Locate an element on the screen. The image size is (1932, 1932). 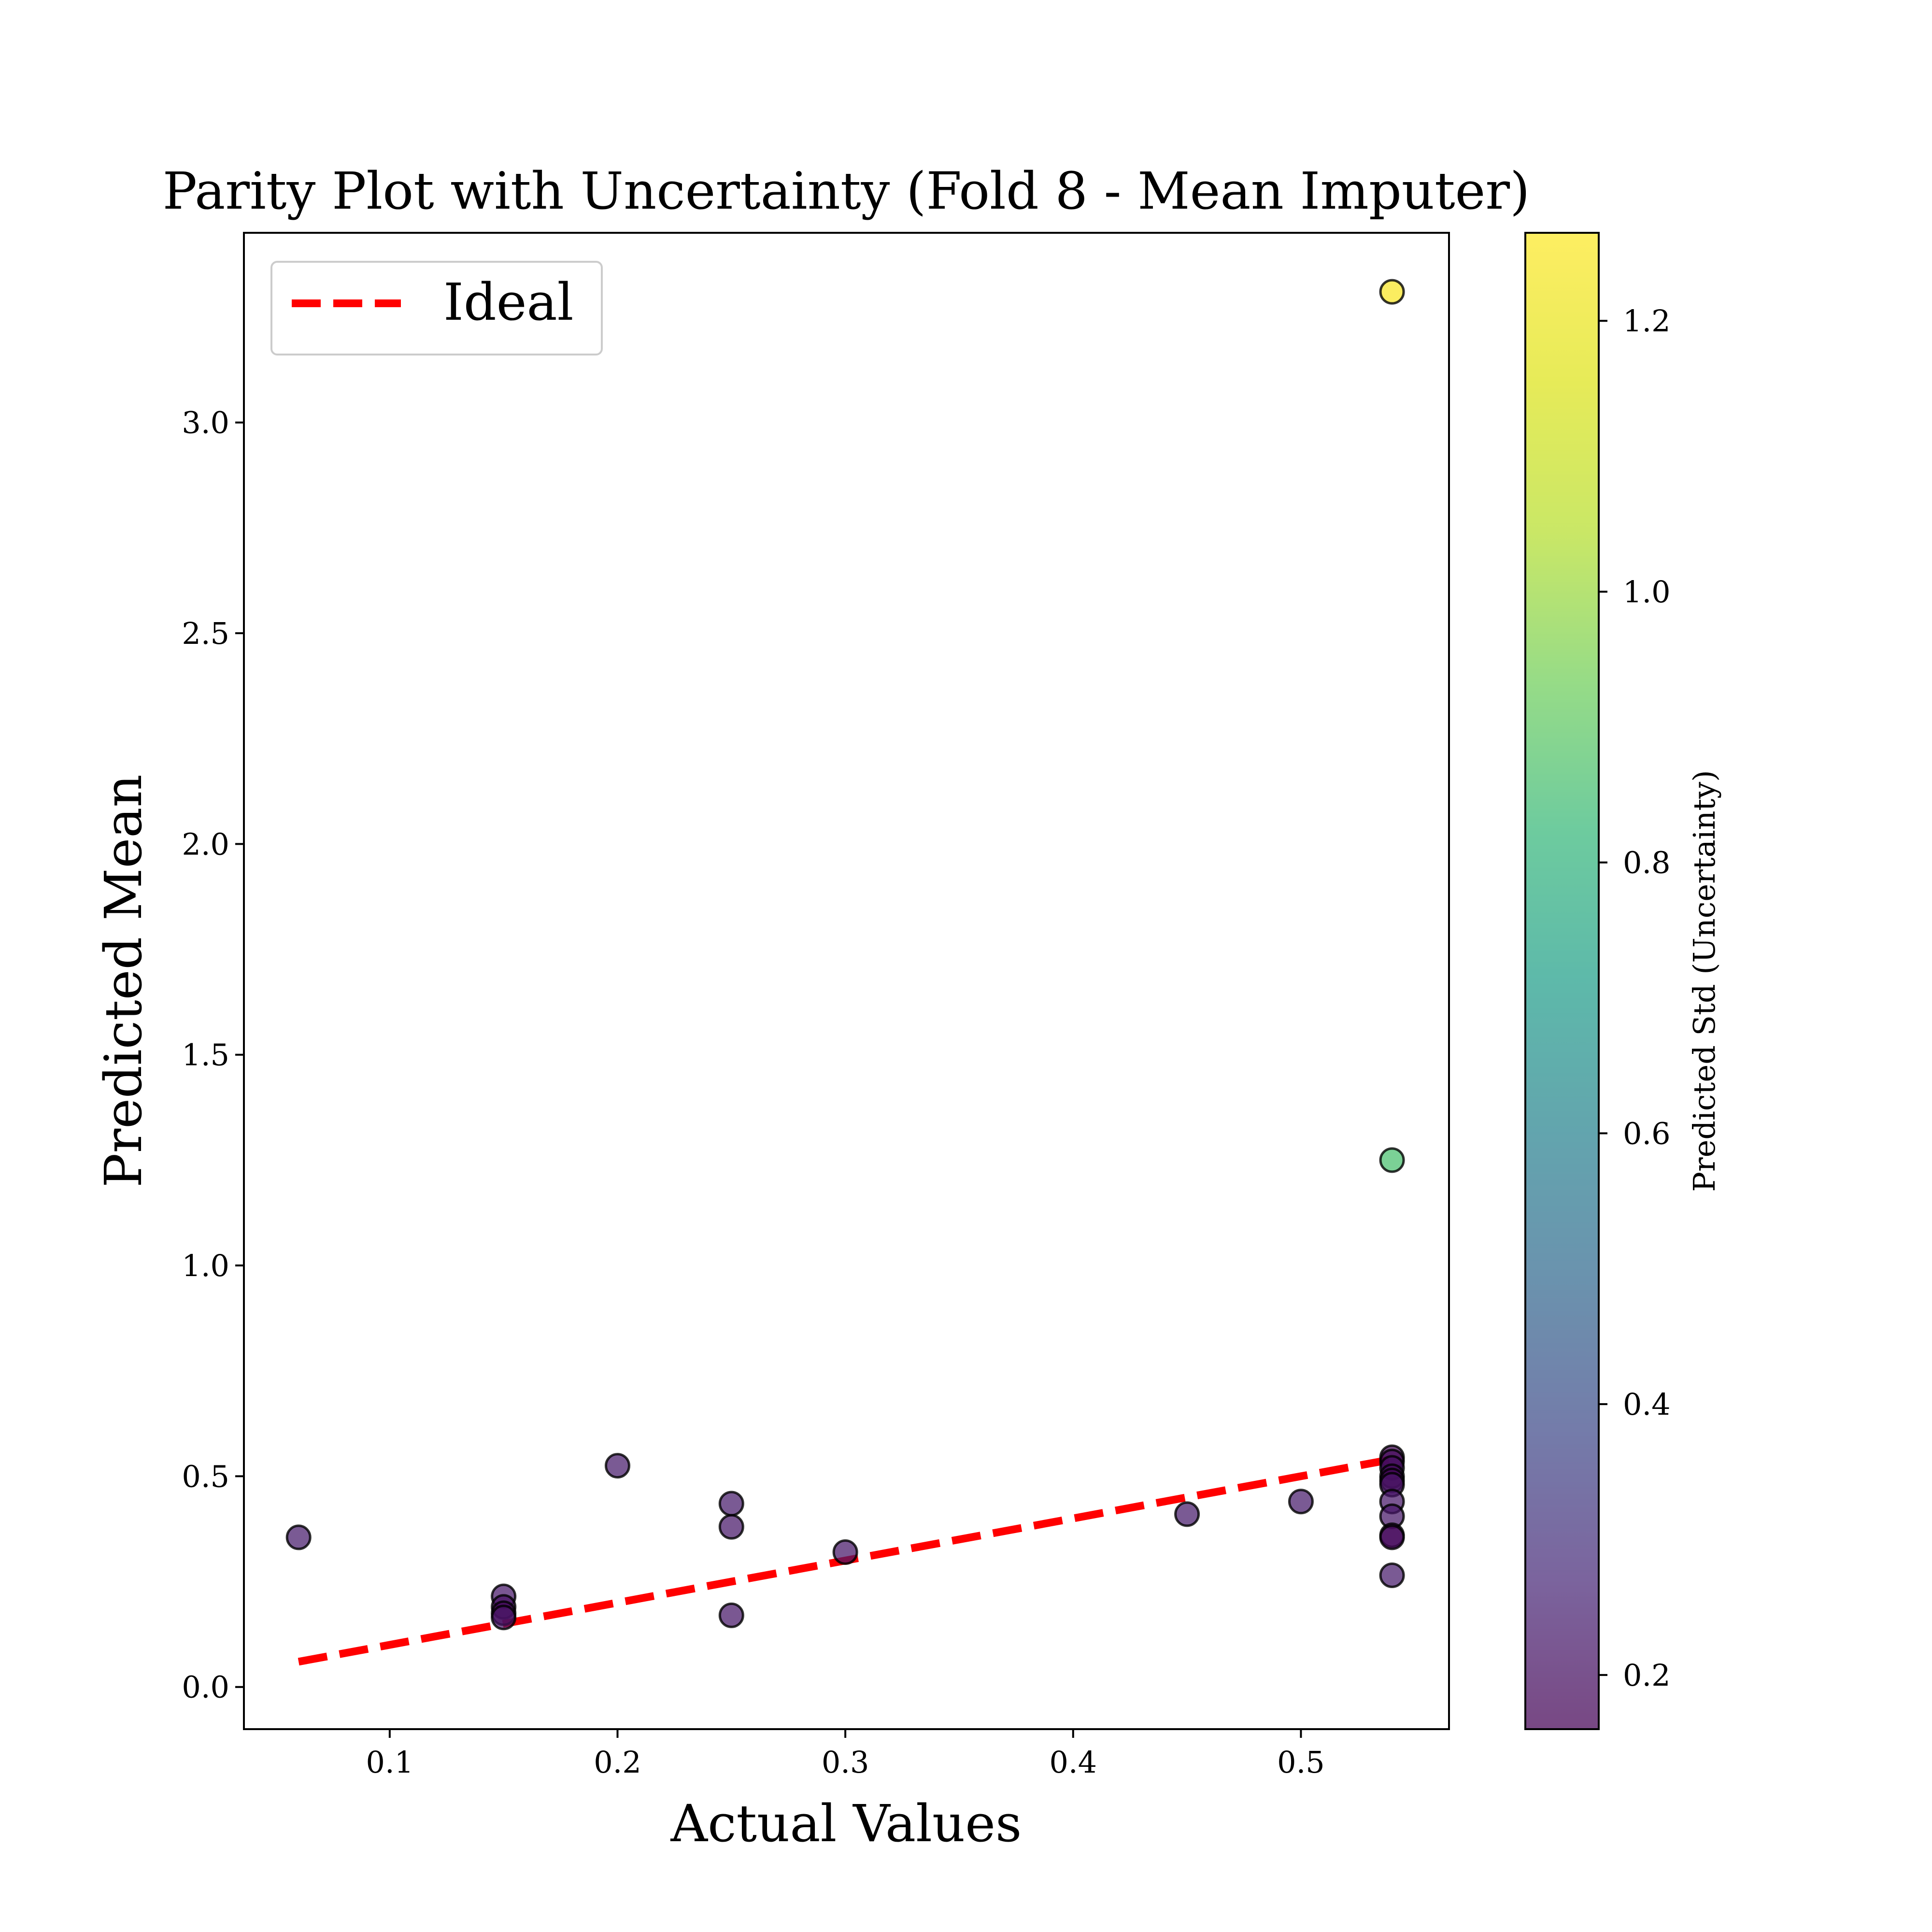
x-axis-label: Actual Values is located at coordinates (846, 1823).